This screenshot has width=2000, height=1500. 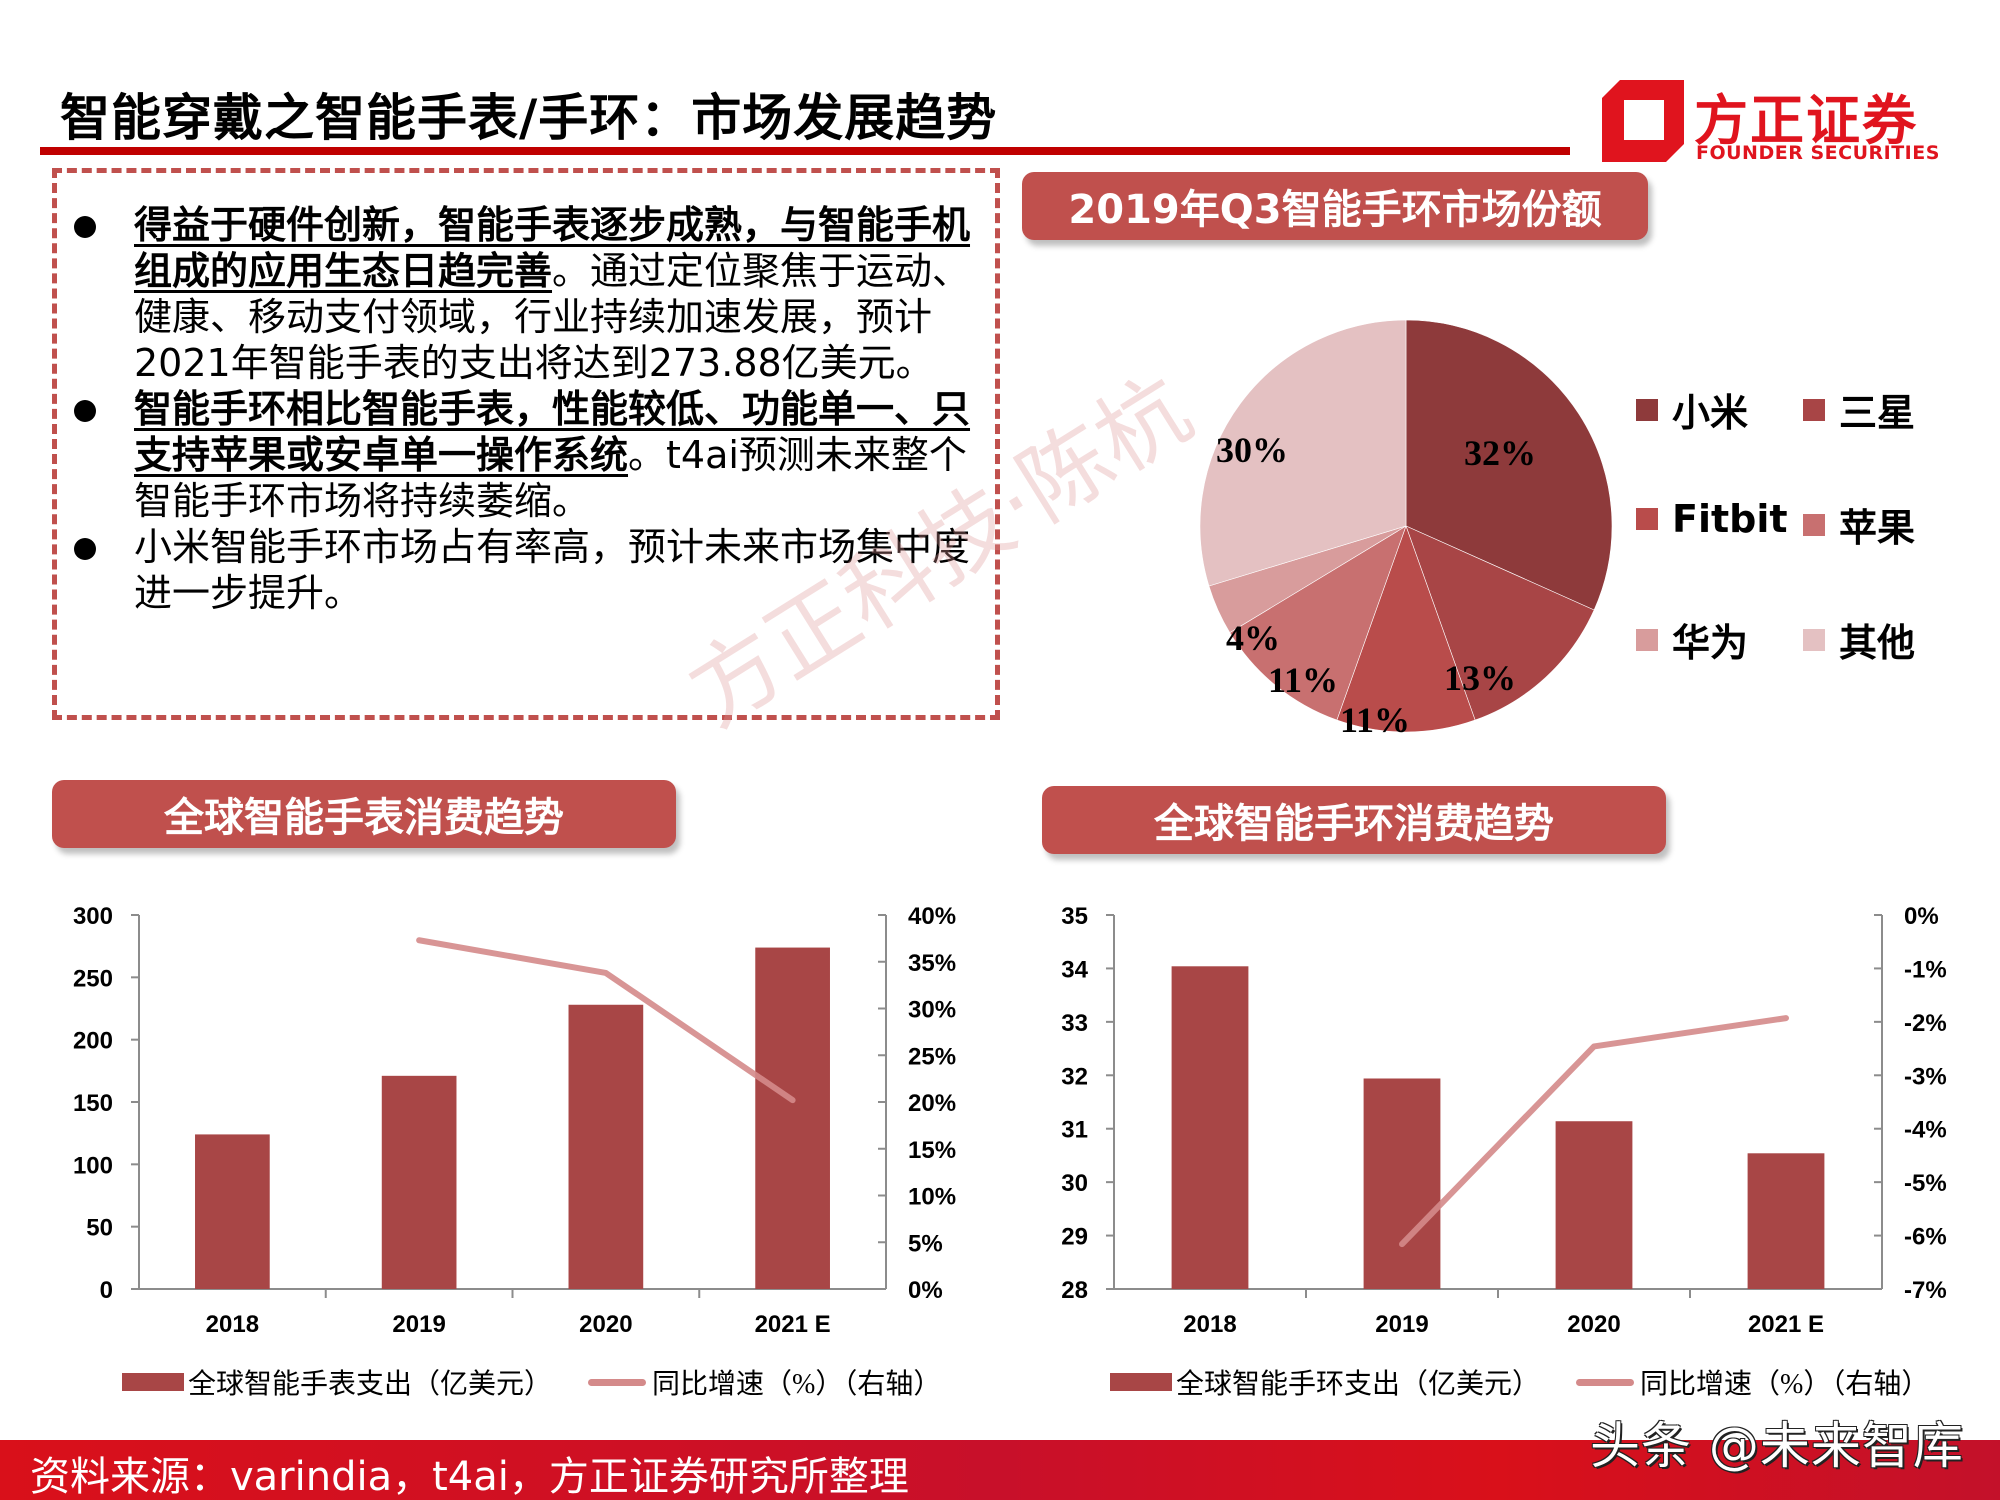 I want to click on pie-data-label: 4%, so click(x=1253, y=638).